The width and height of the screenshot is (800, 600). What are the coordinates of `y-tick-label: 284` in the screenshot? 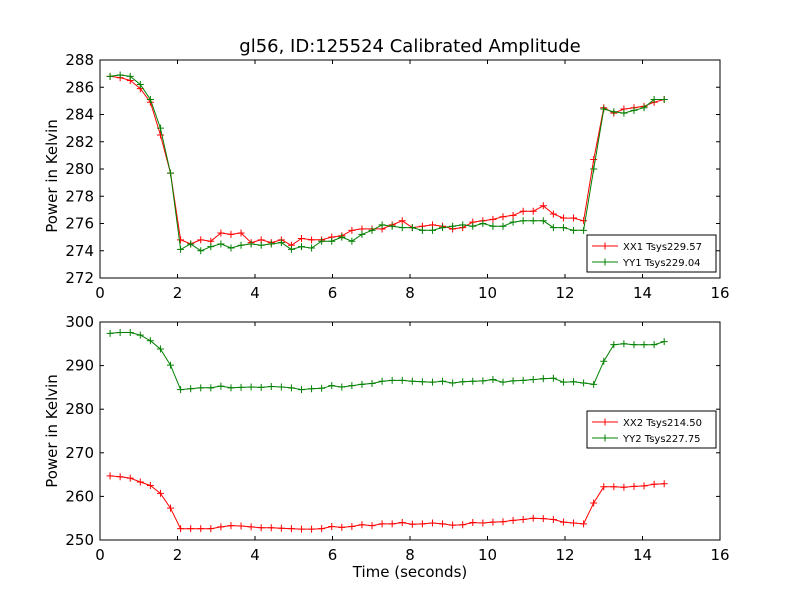 It's located at (79, 115).